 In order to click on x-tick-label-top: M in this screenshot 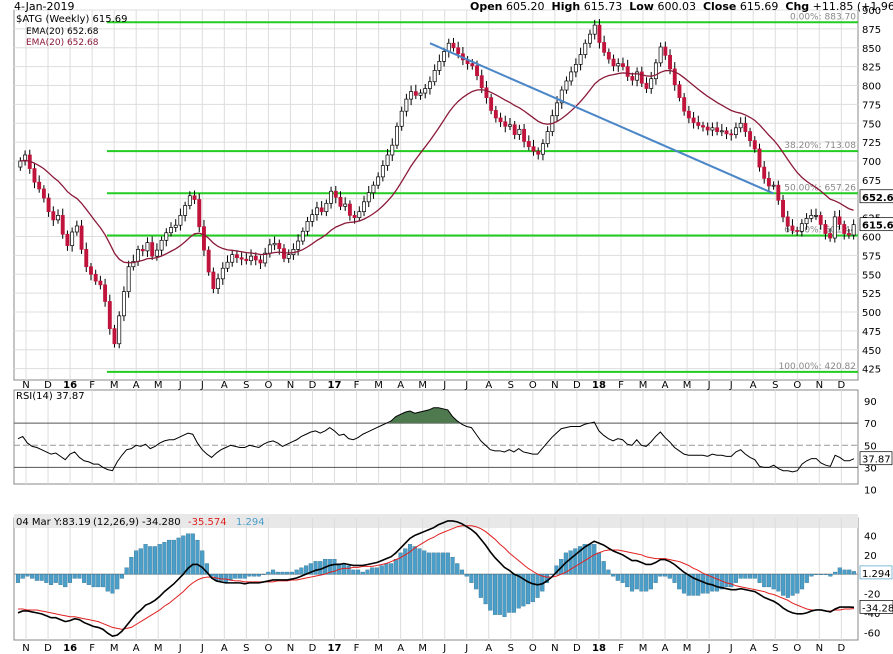, I will do `click(422, 385)`.